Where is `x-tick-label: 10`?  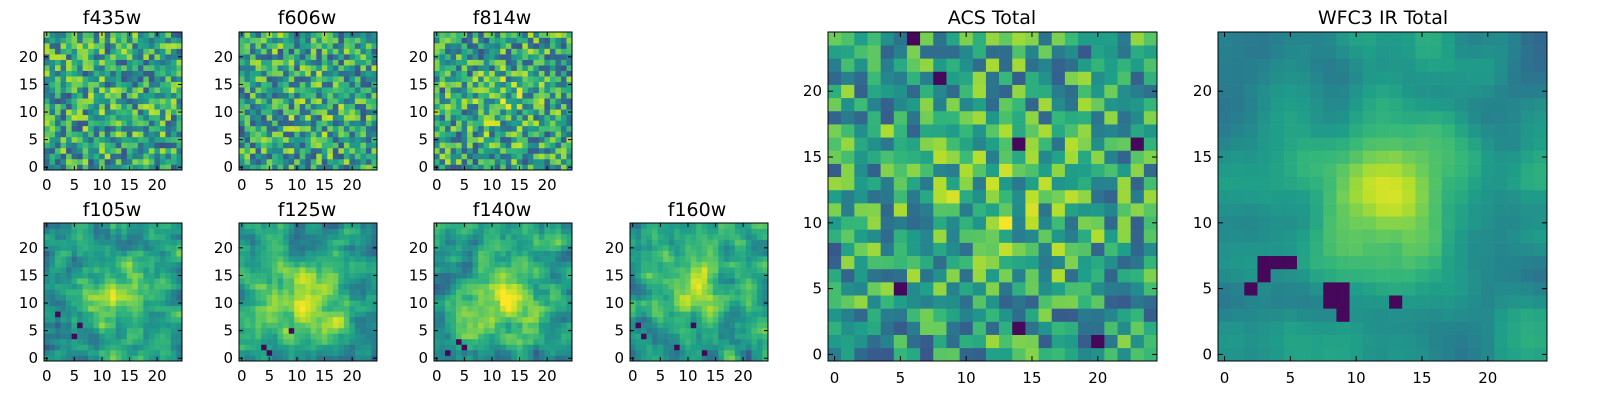
x-tick-label: 10 is located at coordinates (491, 185).